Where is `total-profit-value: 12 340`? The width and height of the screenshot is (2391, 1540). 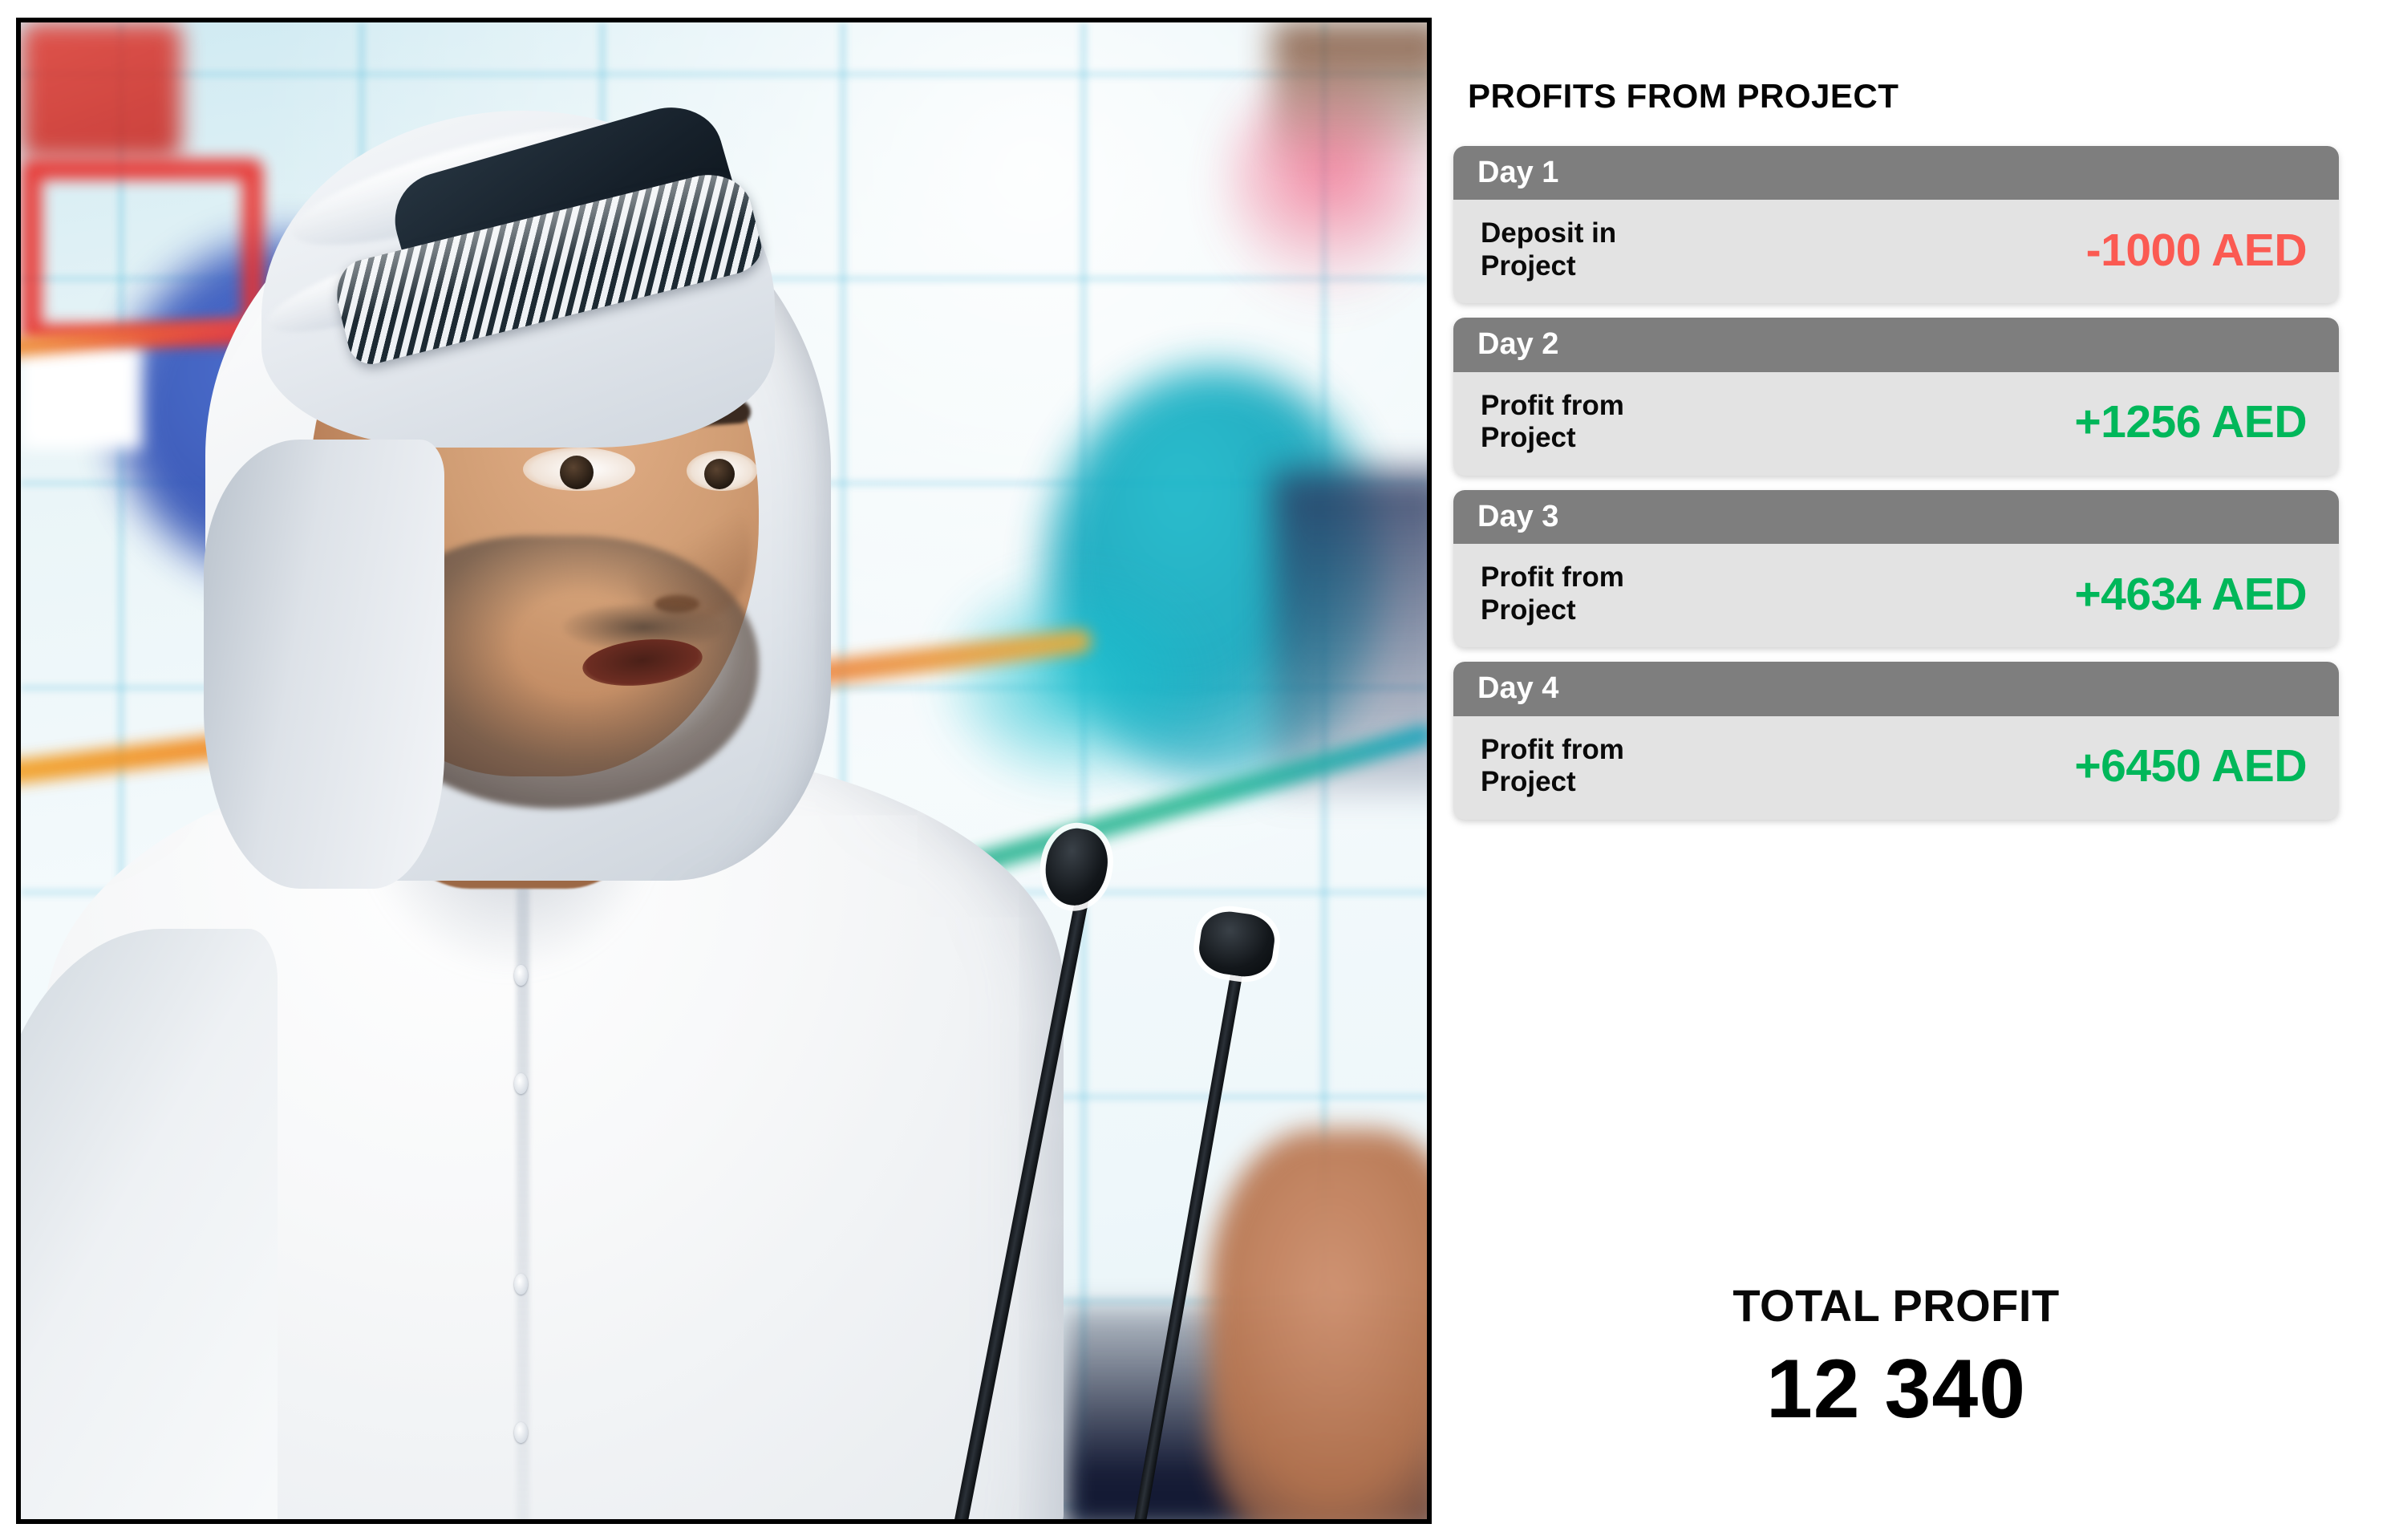
total-profit-value: 12 340 is located at coordinates (1896, 1389).